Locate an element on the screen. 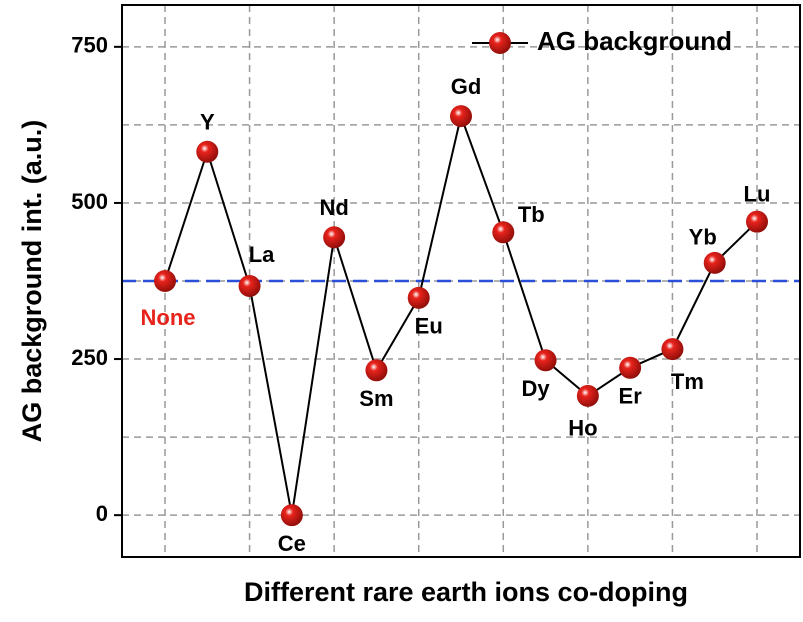  point-label: Sm is located at coordinates (376, 398).